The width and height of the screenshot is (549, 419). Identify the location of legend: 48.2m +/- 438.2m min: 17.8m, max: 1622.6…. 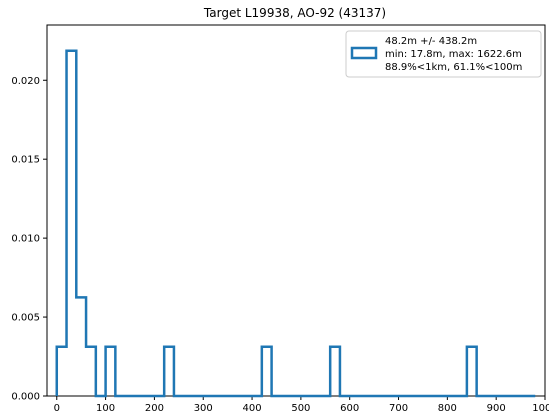
(443, 54).